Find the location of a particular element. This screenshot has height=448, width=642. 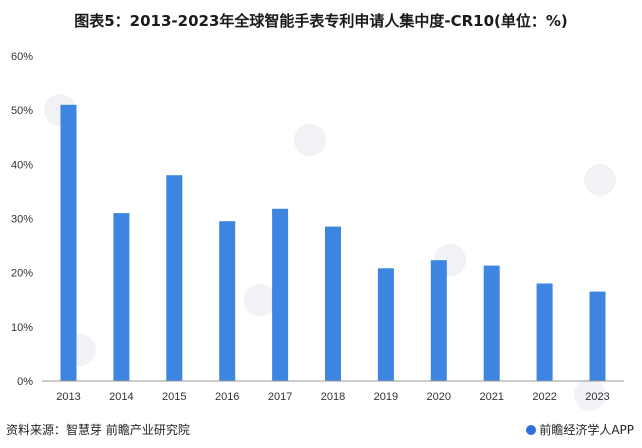

y-tick-label: 50% is located at coordinates (22, 111).